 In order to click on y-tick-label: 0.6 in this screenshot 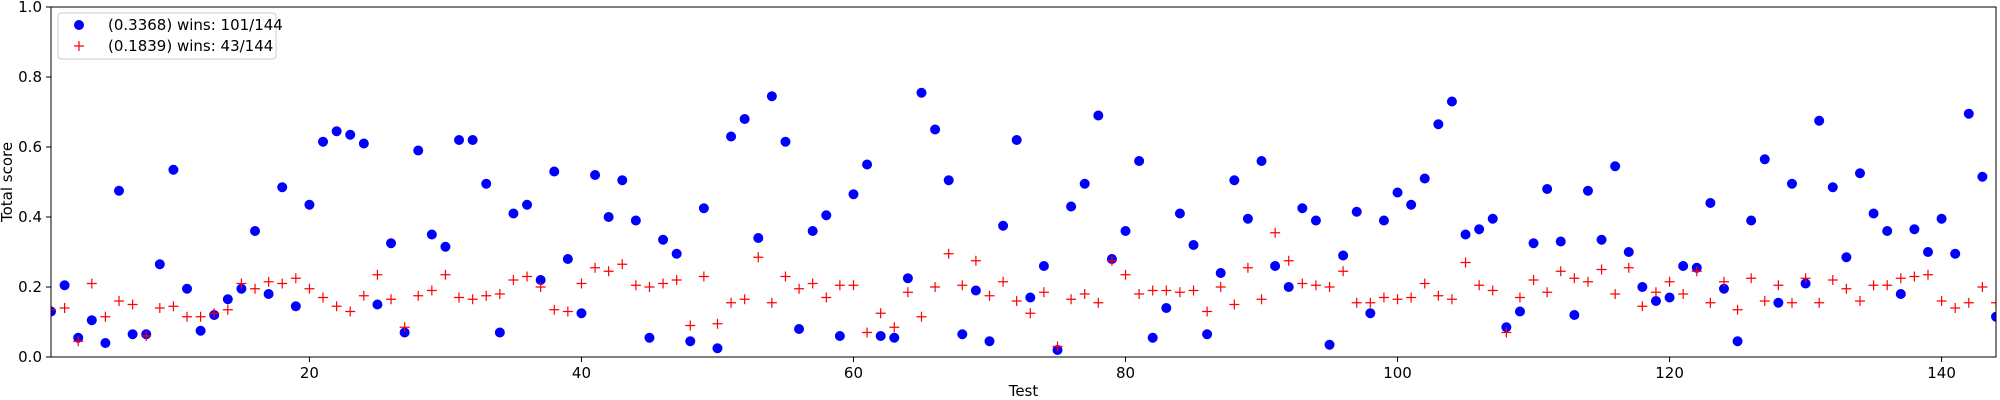, I will do `click(30, 147)`.